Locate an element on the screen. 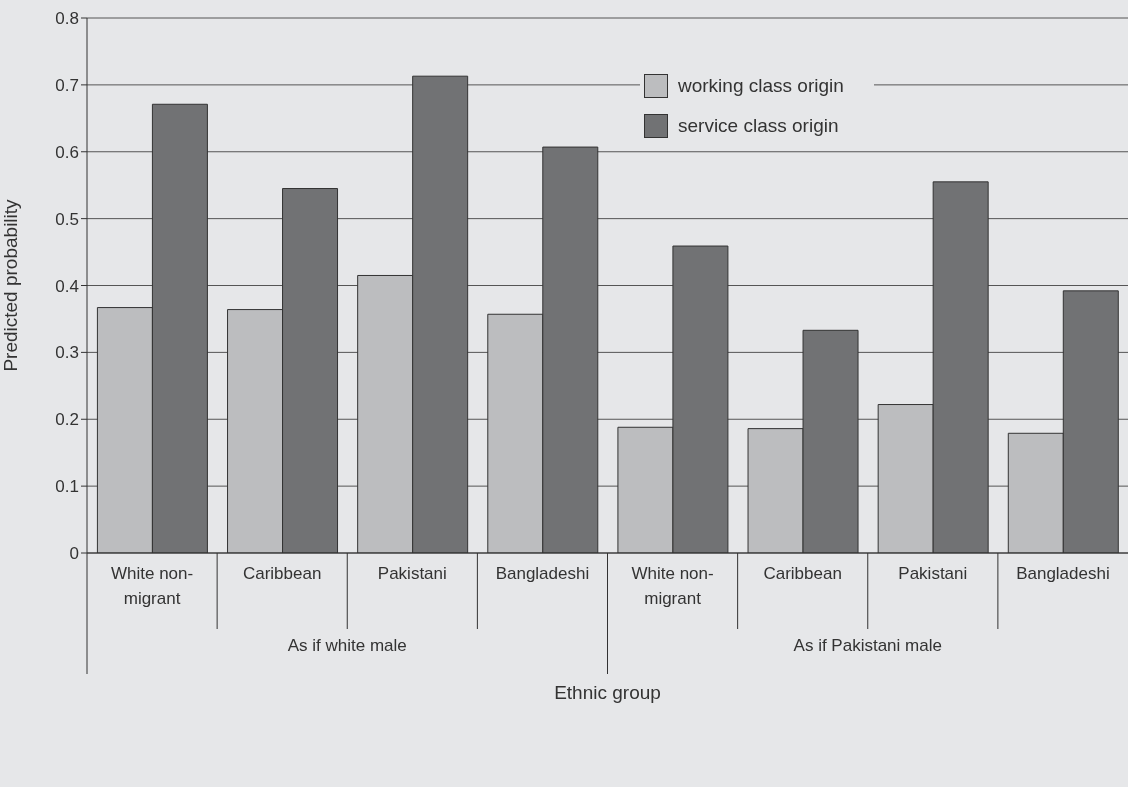 Image resolution: width=1128 pixels, height=787 pixels. y-tick-label: 0.4 is located at coordinates (67, 286).